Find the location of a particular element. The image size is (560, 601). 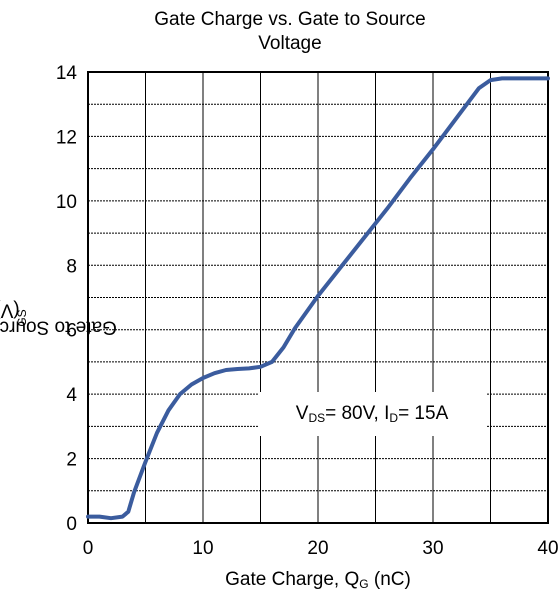

annotation-sub-2: D is located at coordinates (394, 418).